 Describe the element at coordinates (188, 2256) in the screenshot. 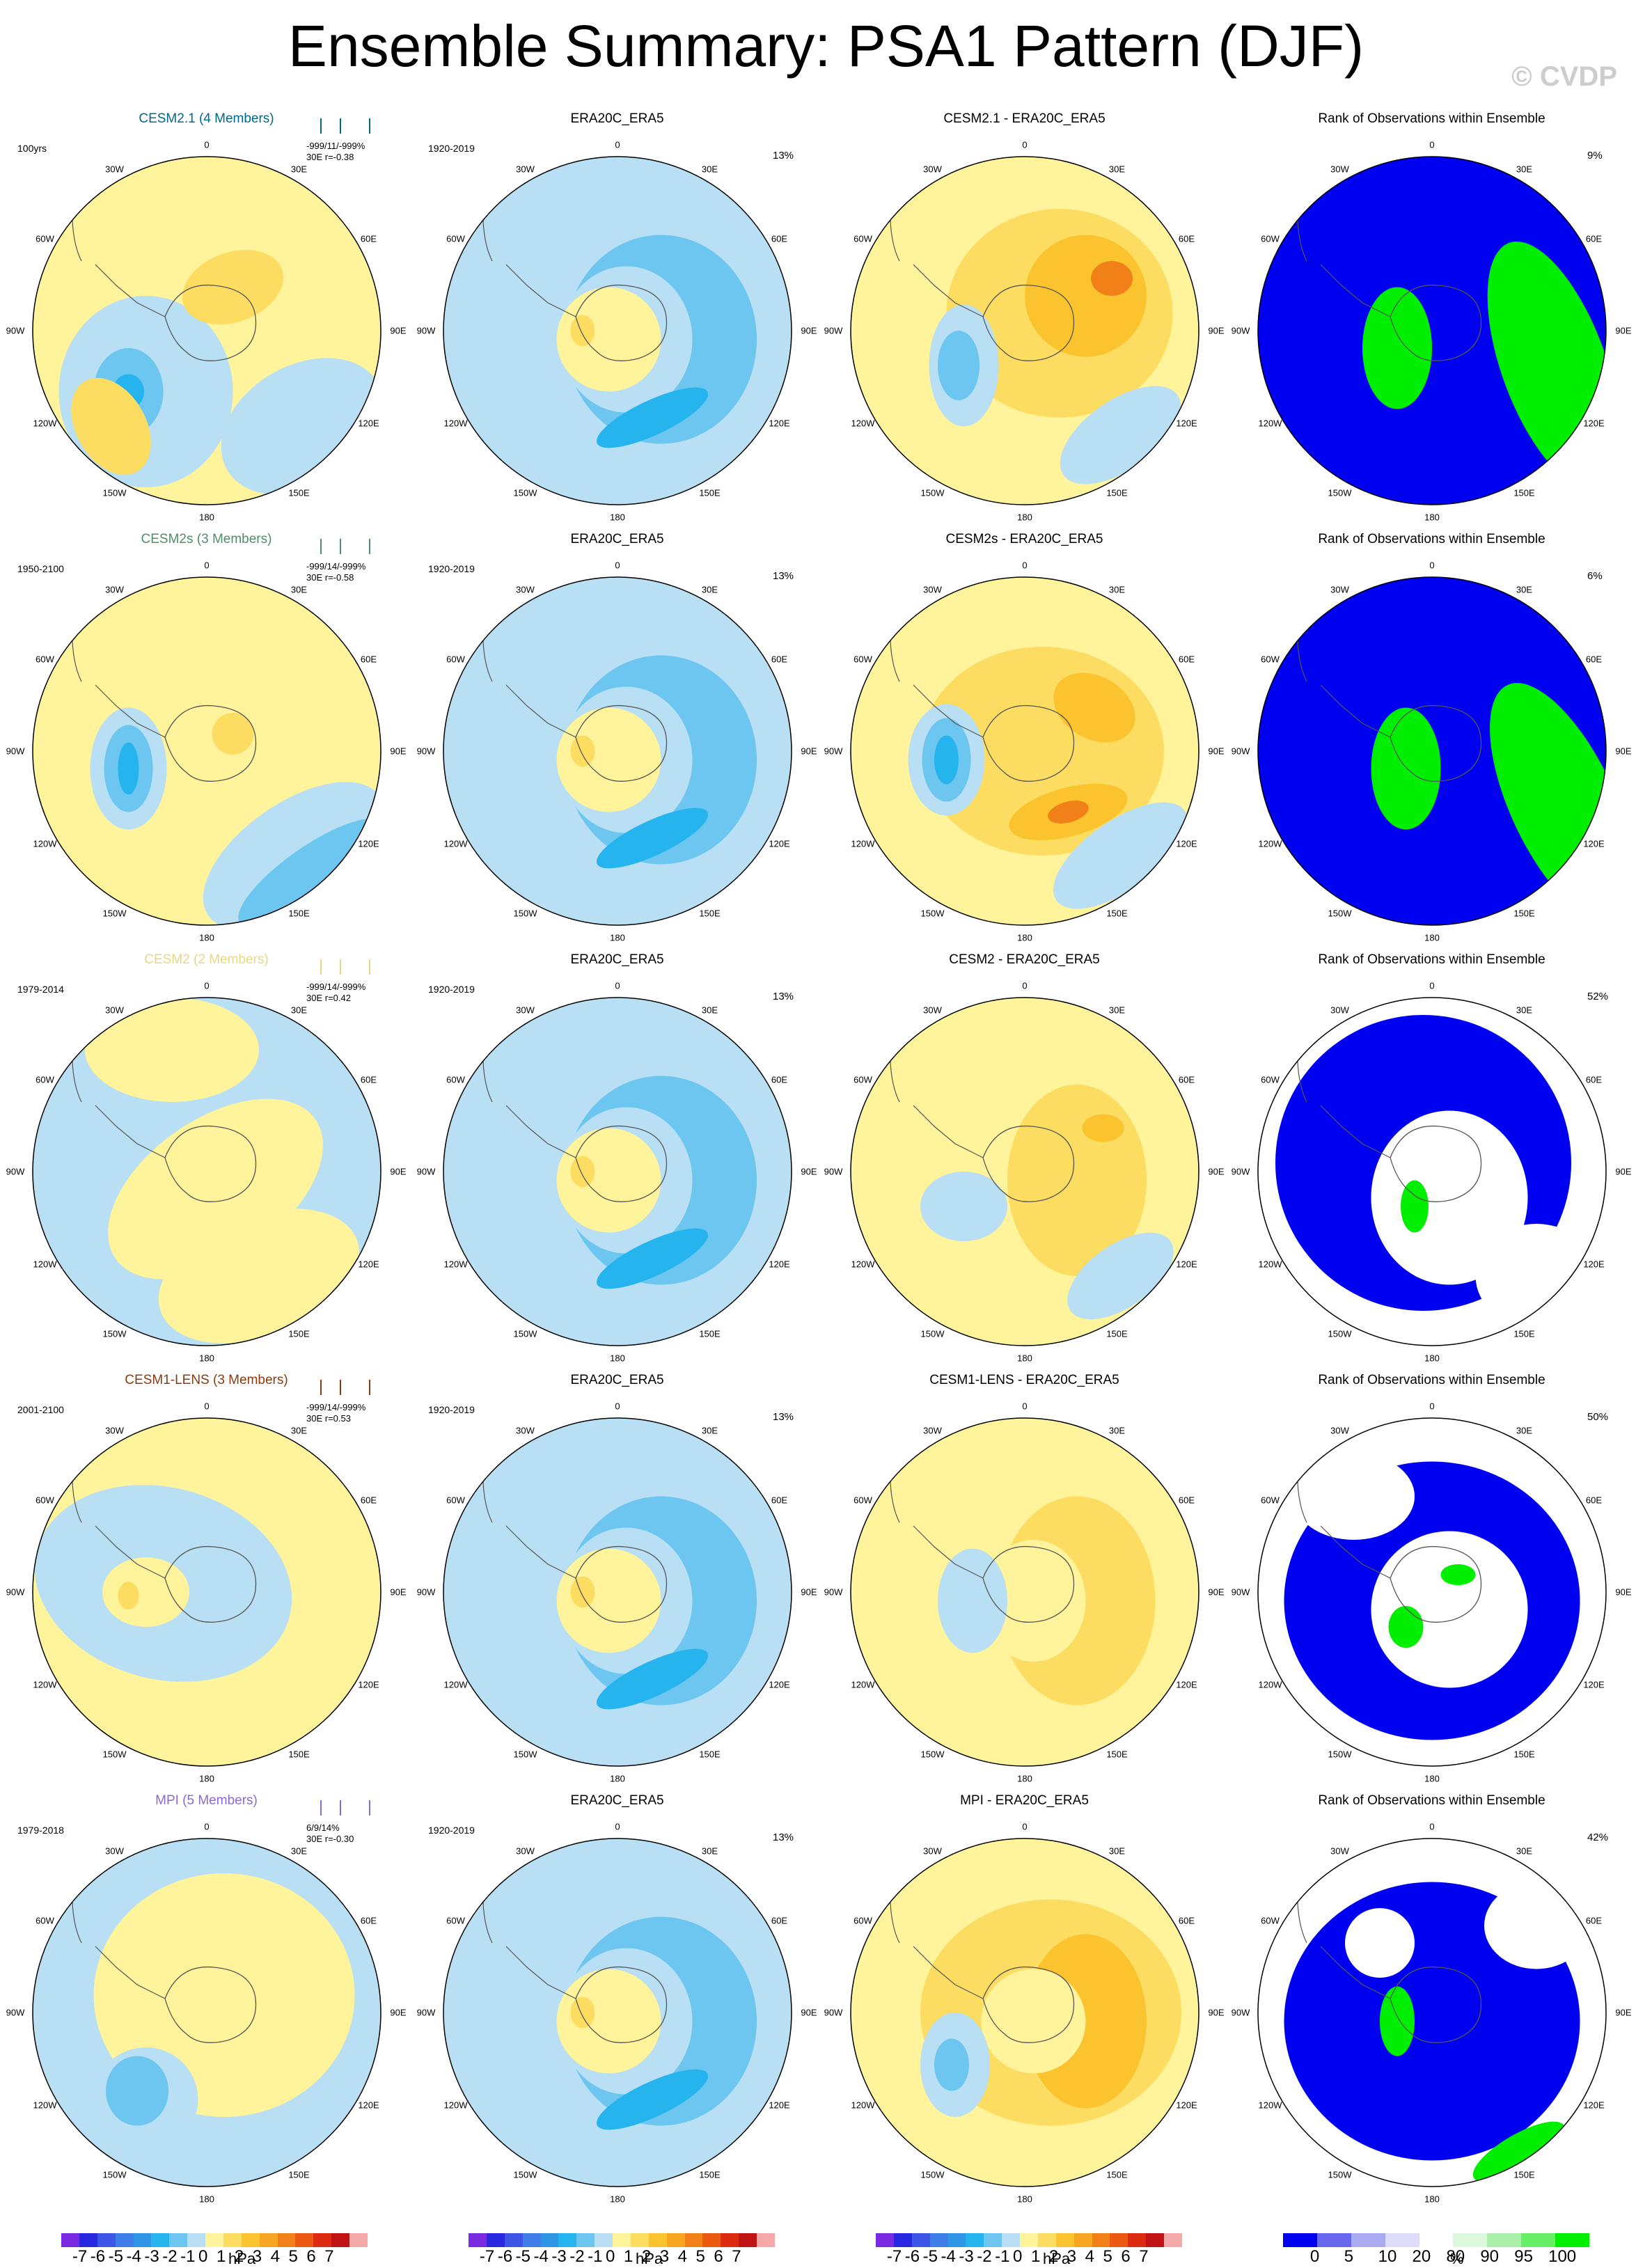

I see `colorbar-label: -1` at that location.